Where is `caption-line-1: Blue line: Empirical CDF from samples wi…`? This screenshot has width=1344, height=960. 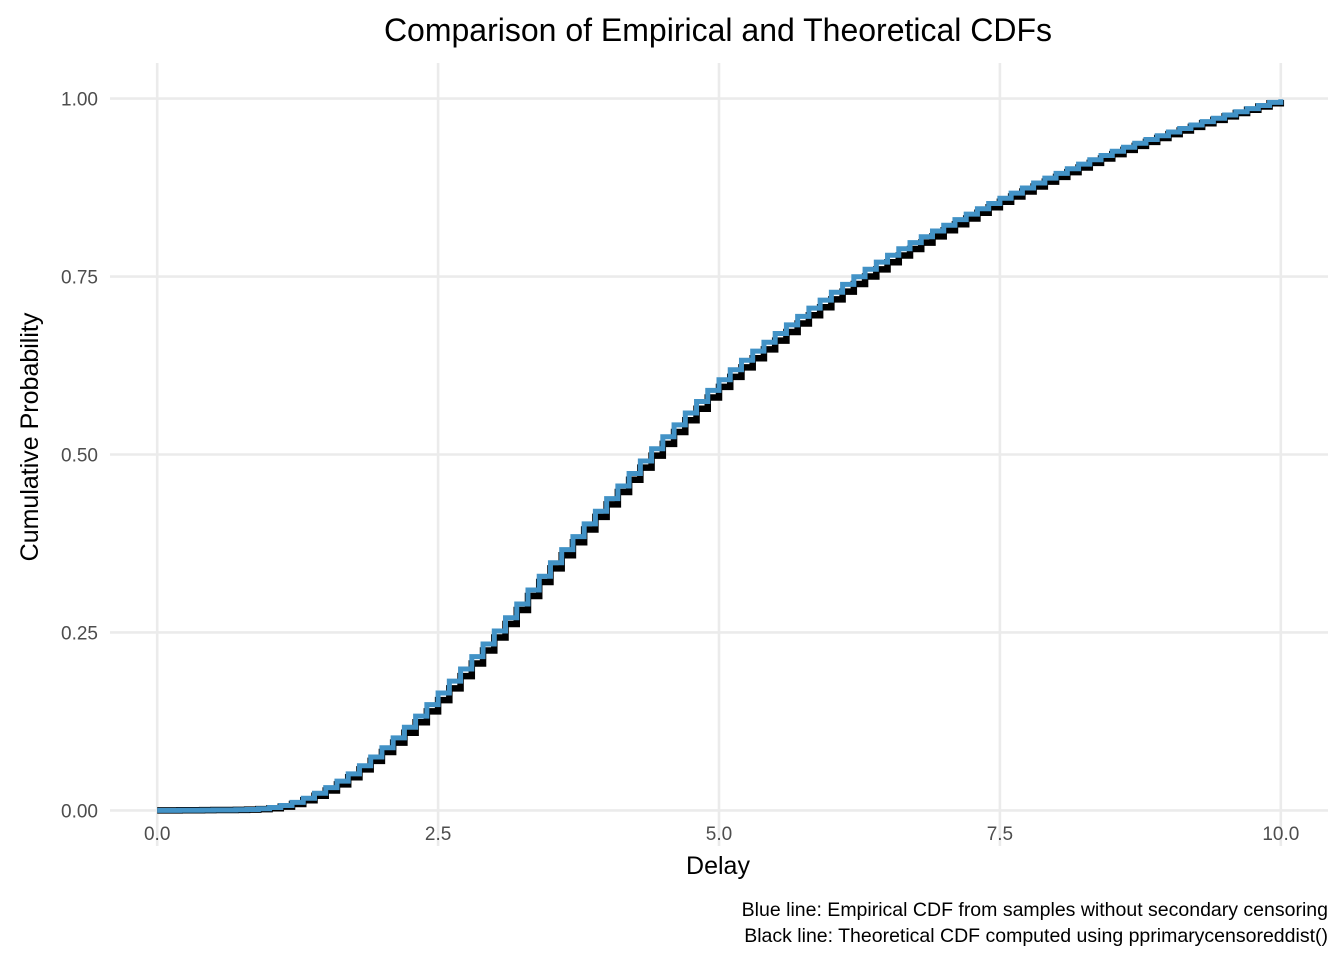 caption-line-1: Blue line: Empirical CDF from samples wi… is located at coordinates (1035, 910).